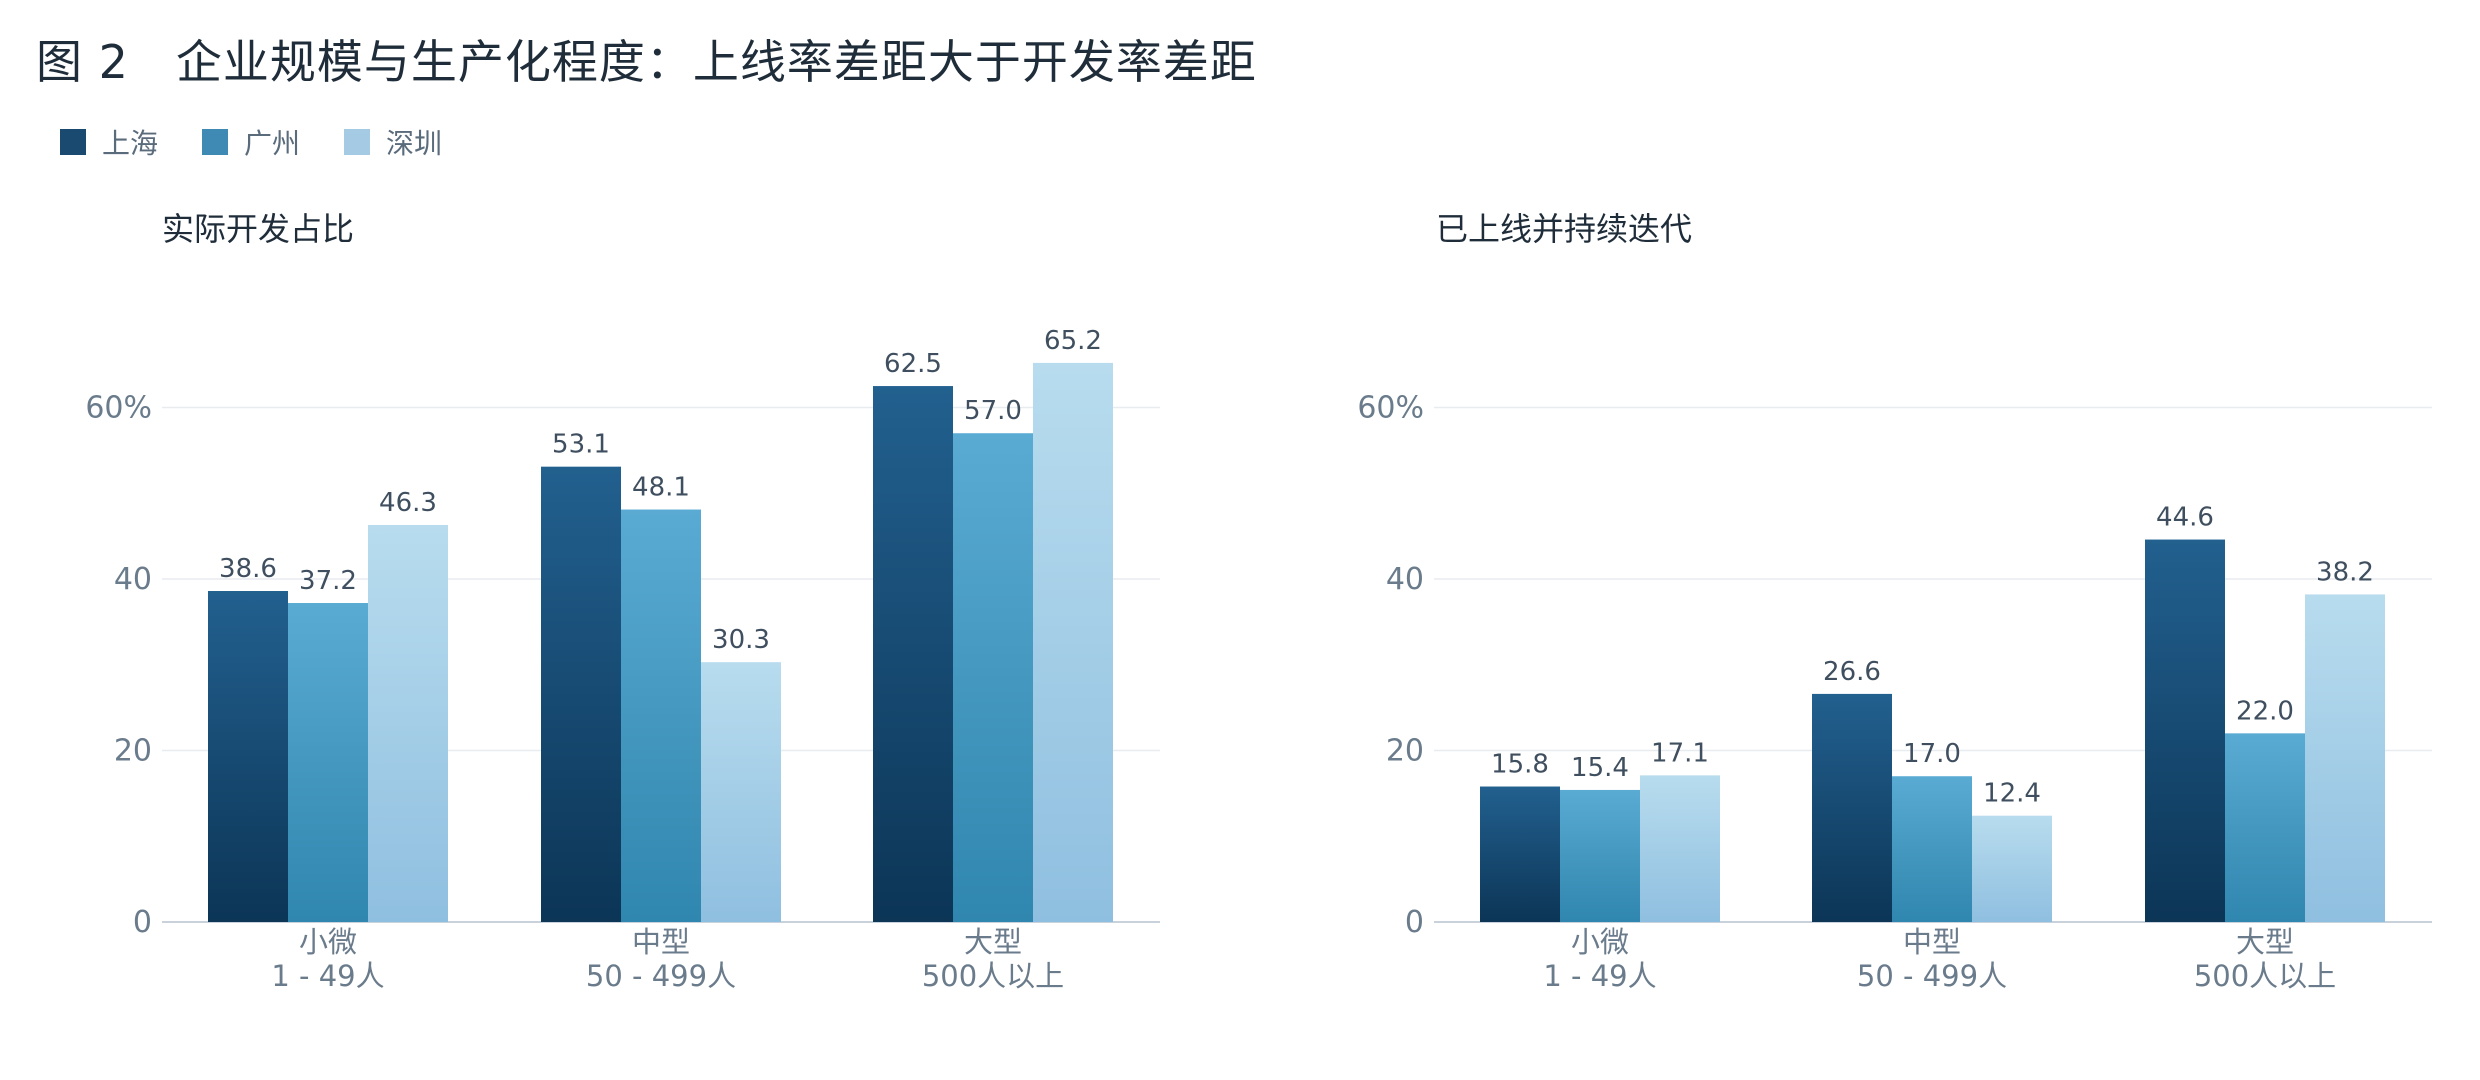  What do you see at coordinates (2345, 572) in the screenshot?
I see `value-label-shenzhen-large: 38.2` at bounding box center [2345, 572].